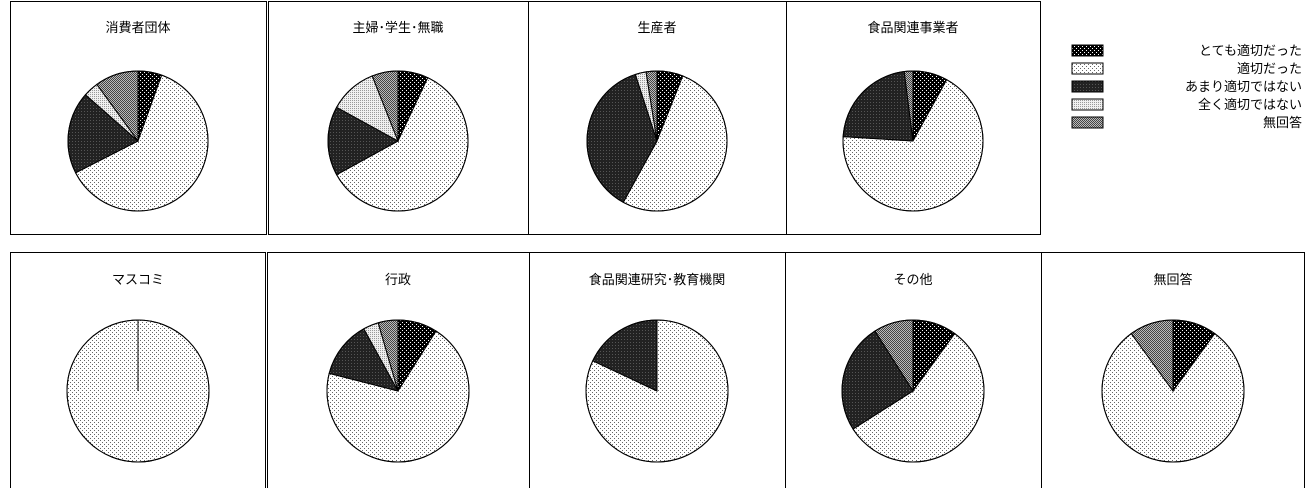 The image size is (1306, 488). Describe the element at coordinates (657, 280) in the screenshot. I see `pie-title-kenkyu-kyouiku-kikan: 食品関連研究･教育機関` at that location.